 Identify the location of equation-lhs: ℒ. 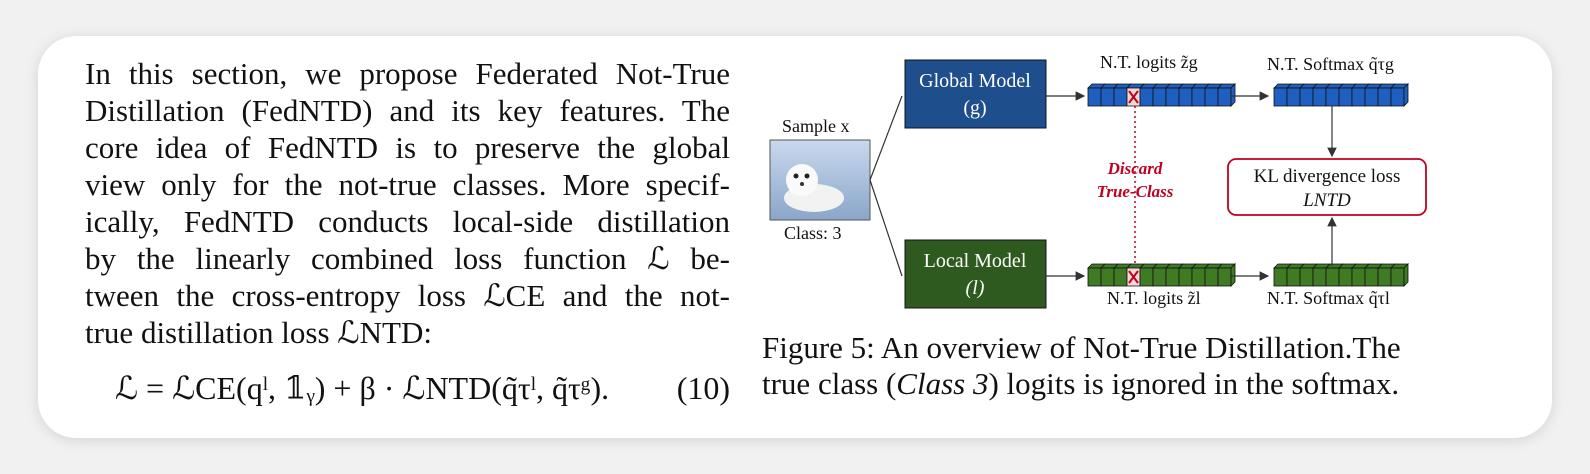
(127, 388).